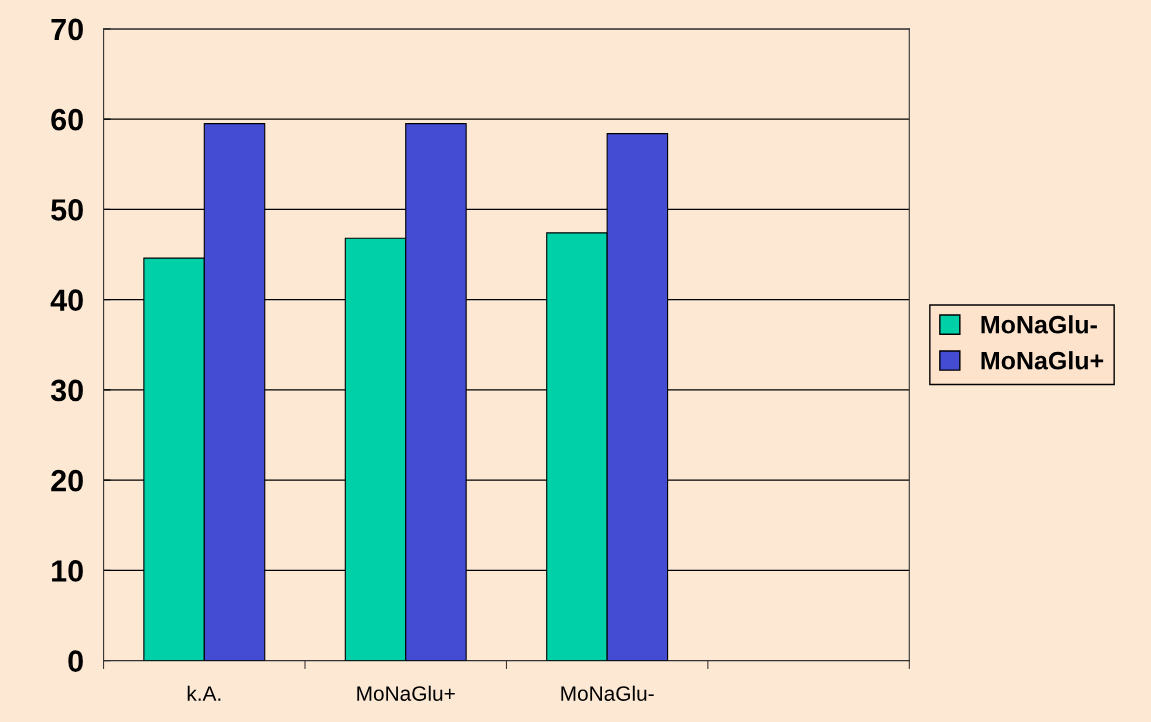 Image resolution: width=1151 pixels, height=722 pixels. I want to click on legend-label: MoNaGlu-, so click(1039, 324).